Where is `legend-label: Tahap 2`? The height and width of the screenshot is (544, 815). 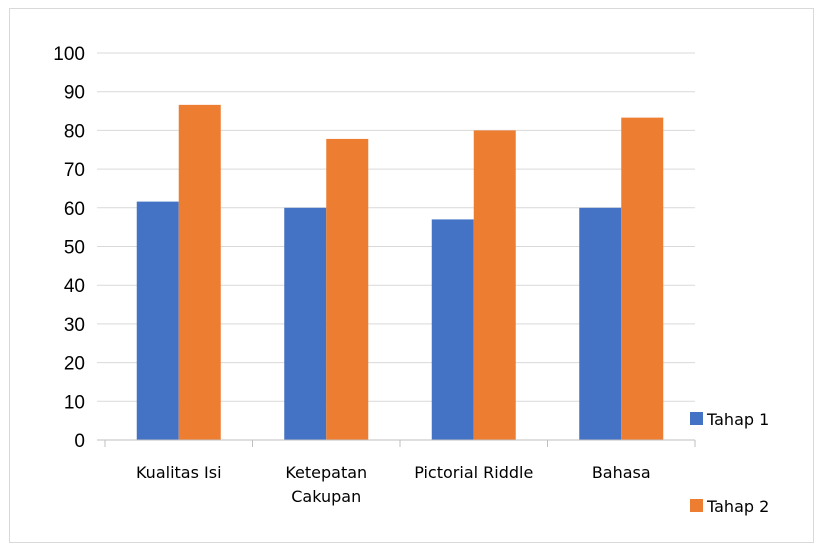 legend-label: Tahap 2 is located at coordinates (737, 506).